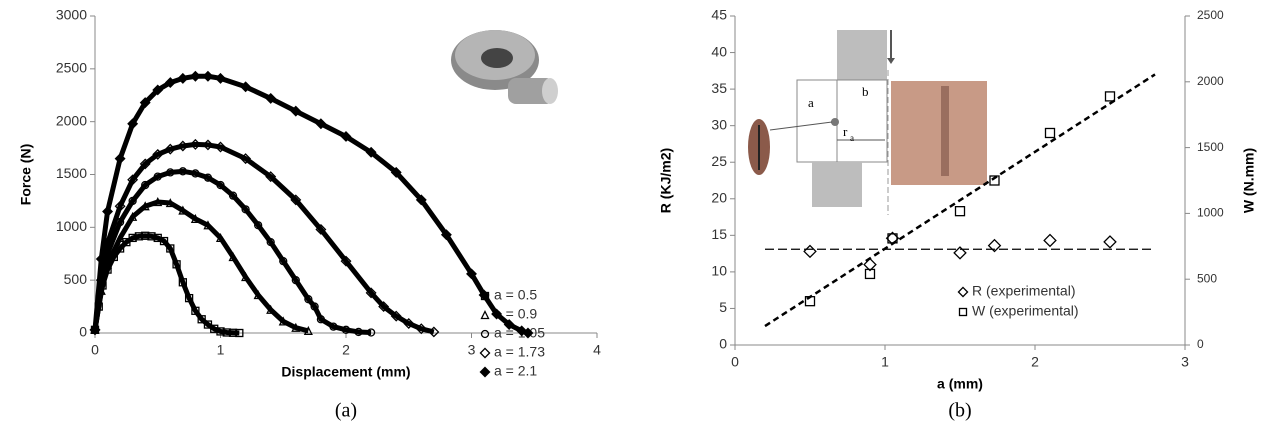  I want to click on y2-tick-label: 500, so click(1207, 278).